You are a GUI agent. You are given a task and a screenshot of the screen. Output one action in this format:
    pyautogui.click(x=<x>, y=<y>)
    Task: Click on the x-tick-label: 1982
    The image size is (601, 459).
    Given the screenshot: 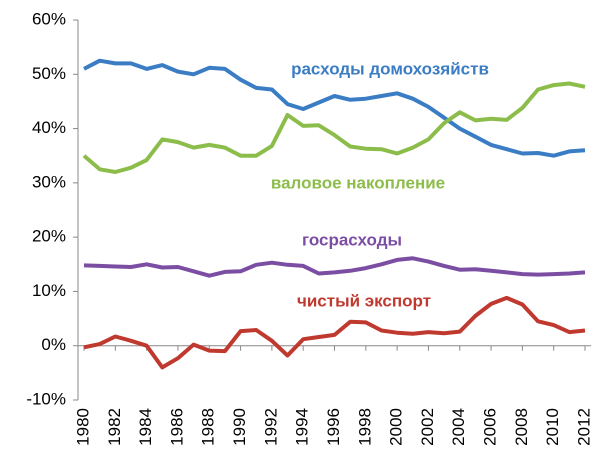 What is the action you would take?
    pyautogui.click(x=114, y=427)
    